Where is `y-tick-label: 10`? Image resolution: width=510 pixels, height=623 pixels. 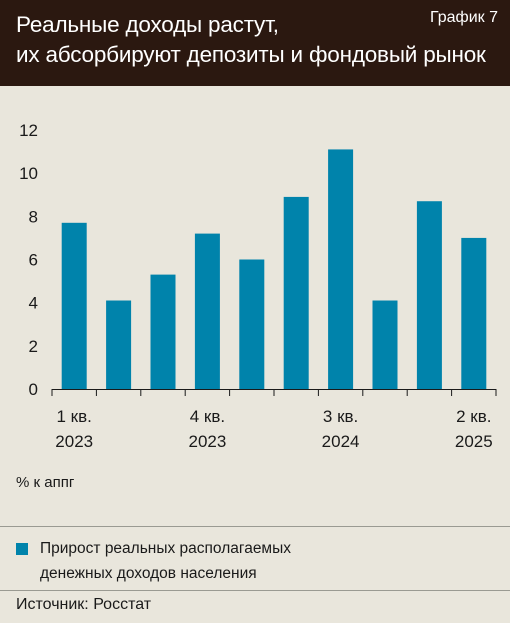 y-tick-label: 10 is located at coordinates (28, 173).